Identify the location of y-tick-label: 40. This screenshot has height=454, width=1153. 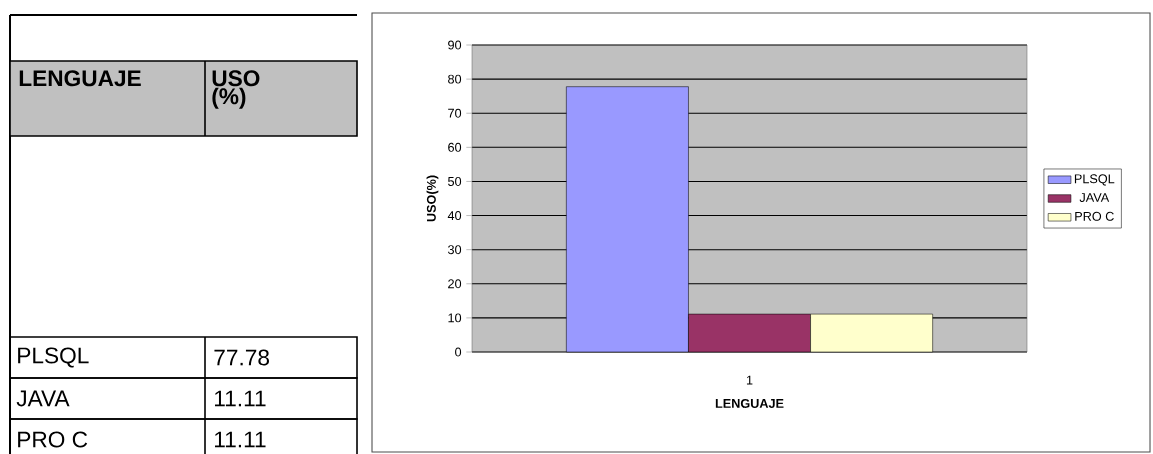
(454, 216).